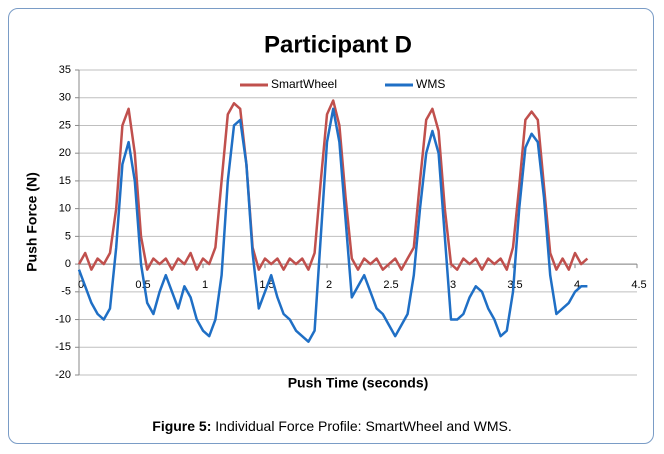 This screenshot has height=454, width=664. I want to click on y-tick-label: -20, so click(63, 375).